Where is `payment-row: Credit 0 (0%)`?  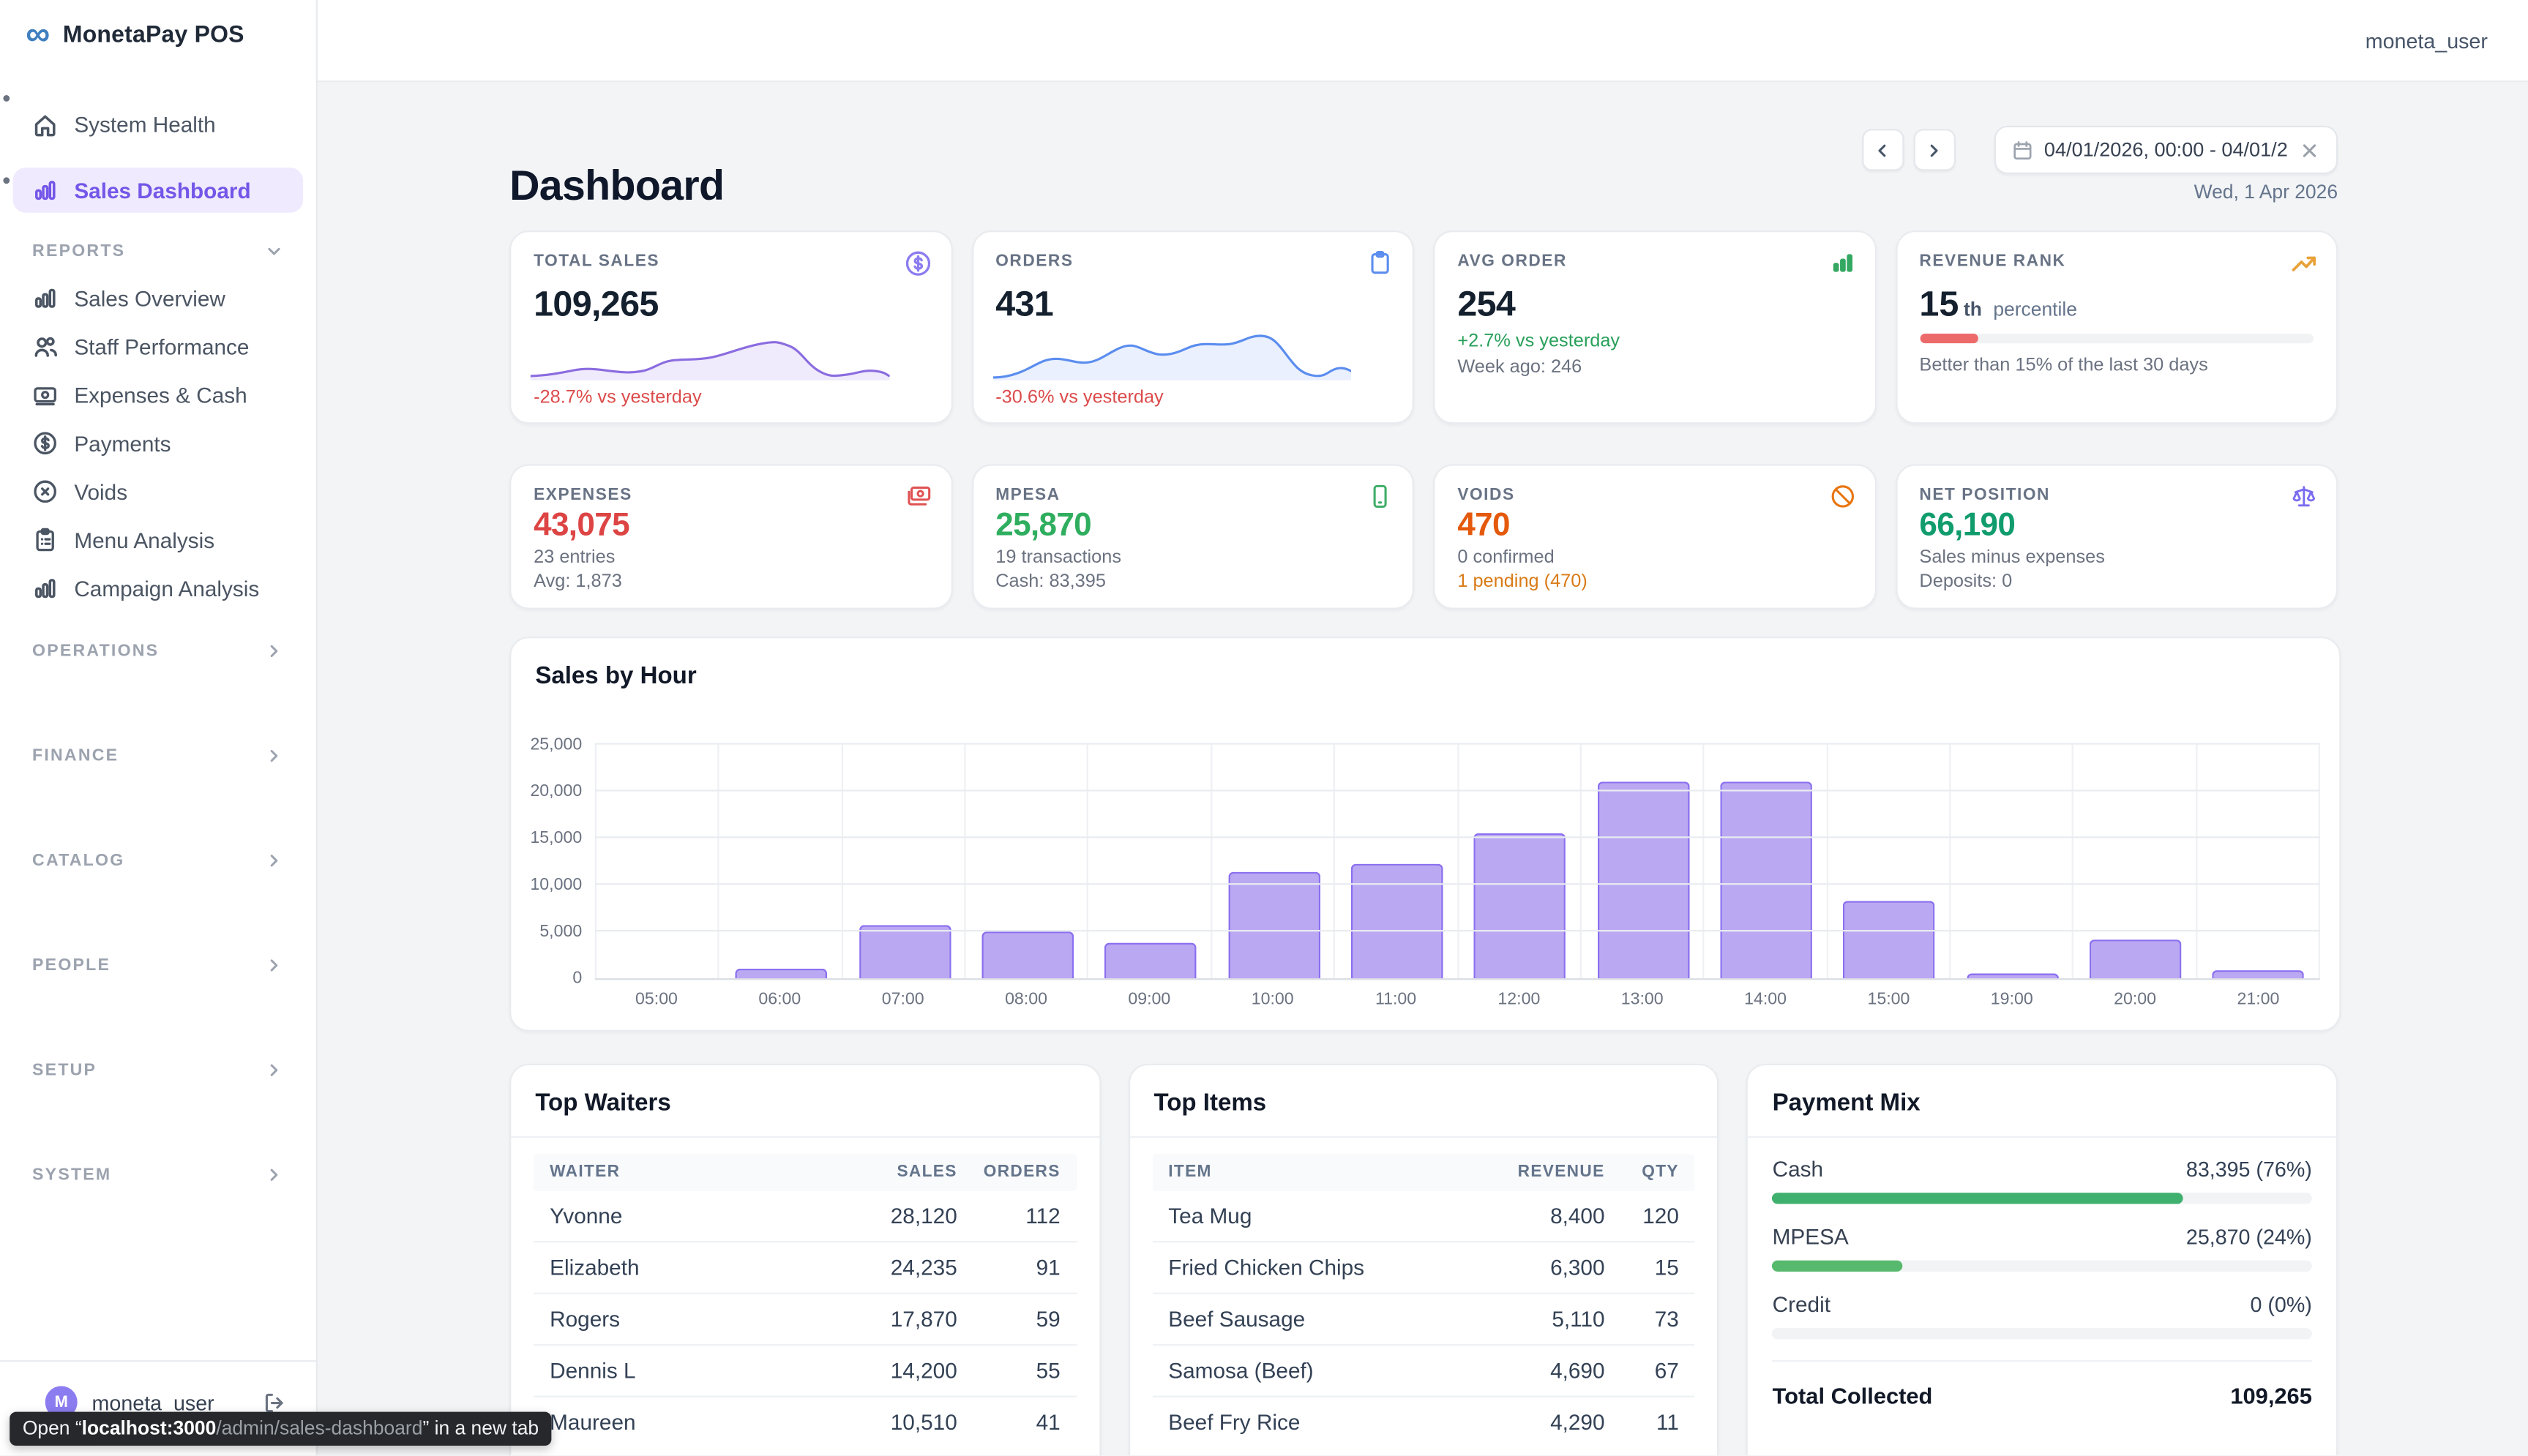 payment-row: Credit 0 (0%) is located at coordinates (2042, 1305).